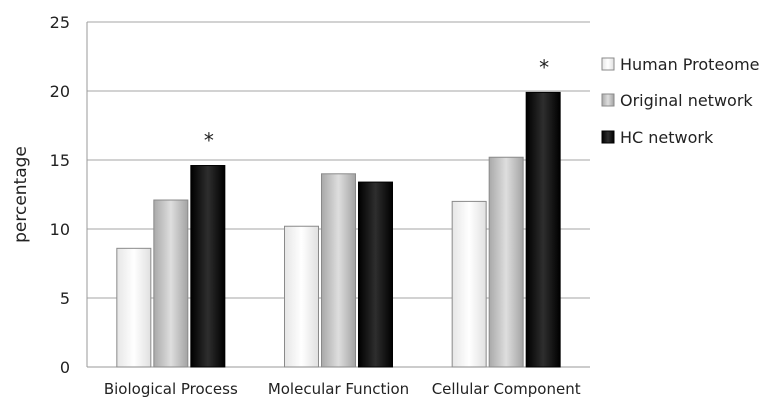  Describe the element at coordinates (65, 367) in the screenshot. I see `y-tick-label: 0` at that location.